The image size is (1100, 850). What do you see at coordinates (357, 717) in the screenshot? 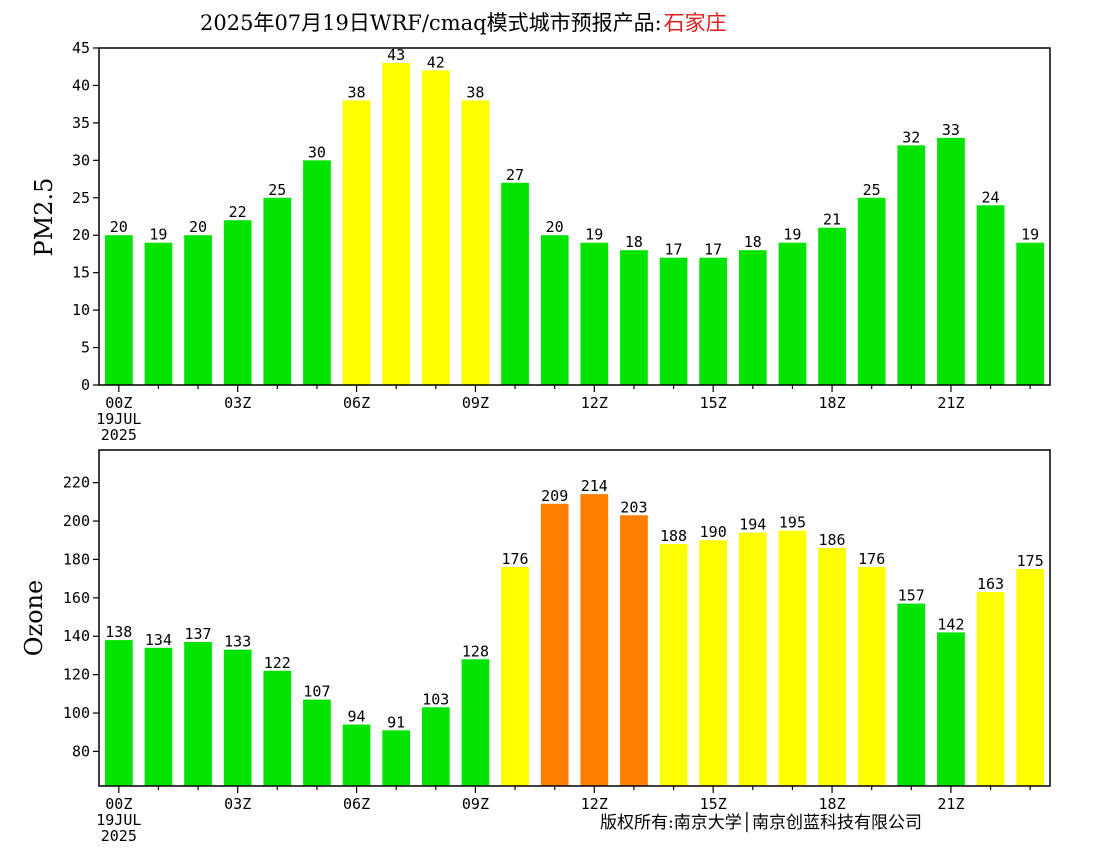
I see `ozone-data-label: 94` at bounding box center [357, 717].